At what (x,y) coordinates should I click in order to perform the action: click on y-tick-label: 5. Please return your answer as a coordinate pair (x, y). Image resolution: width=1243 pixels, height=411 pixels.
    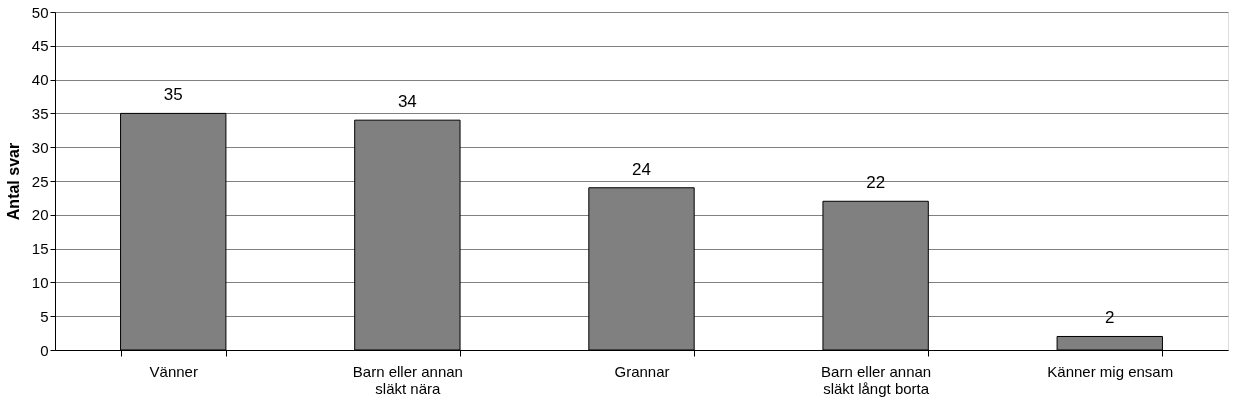
    Looking at the image, I should click on (44, 316).